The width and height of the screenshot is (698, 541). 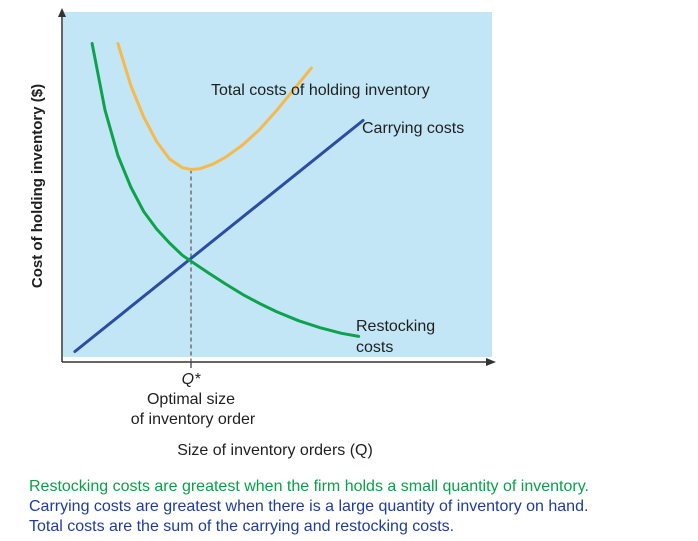 What do you see at coordinates (275, 450) in the screenshot?
I see `x-axis-title: Size of inventory orders (Q)` at bounding box center [275, 450].